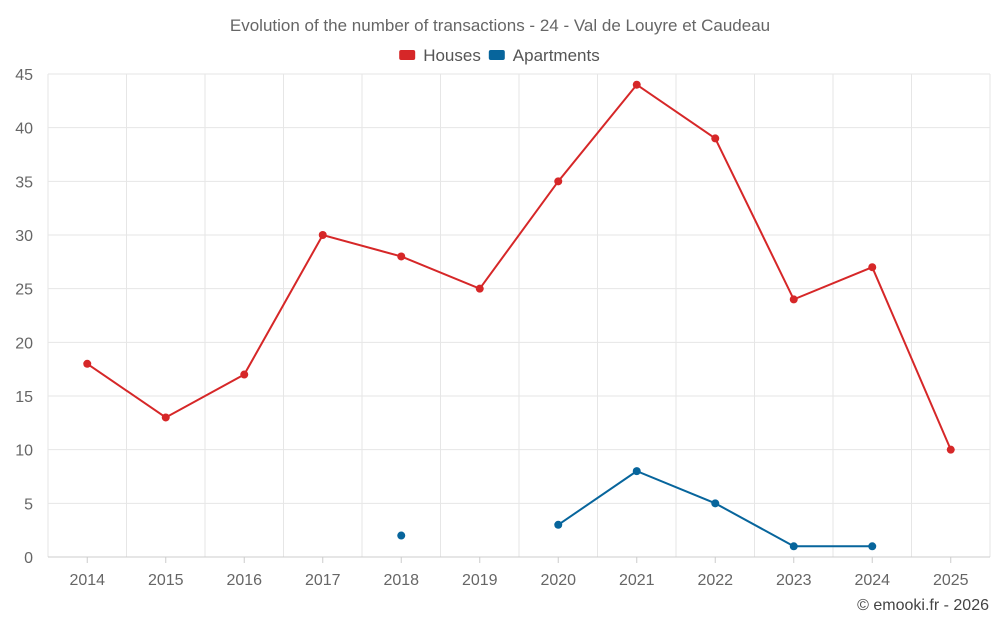 Image resolution: width=1000 pixels, height=625 pixels. I want to click on series-apartments, so click(637, 509).